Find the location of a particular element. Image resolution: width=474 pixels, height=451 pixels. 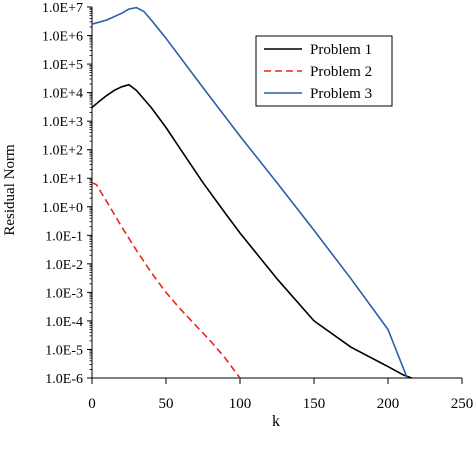

y-tick-label: 1.0E-4 is located at coordinates (64, 322).